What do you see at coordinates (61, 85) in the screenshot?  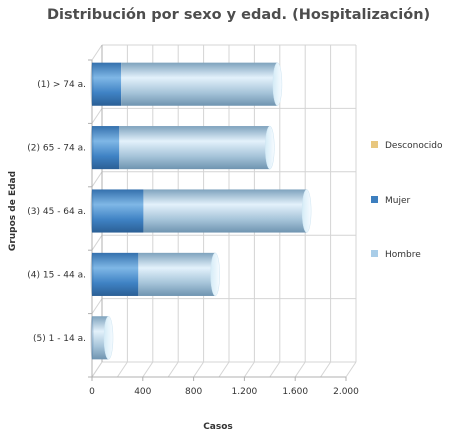 I see `category-label: (1) > 74 a.` at bounding box center [61, 85].